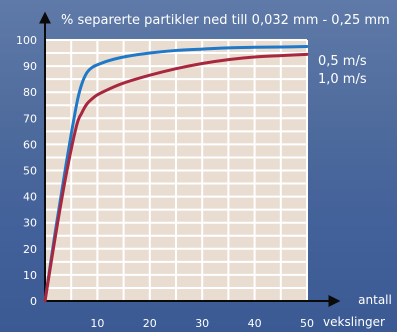 Image resolution: width=397 pixels, height=332 pixels. I want to click on x-axis-label-line2: vekslinger, so click(354, 322).